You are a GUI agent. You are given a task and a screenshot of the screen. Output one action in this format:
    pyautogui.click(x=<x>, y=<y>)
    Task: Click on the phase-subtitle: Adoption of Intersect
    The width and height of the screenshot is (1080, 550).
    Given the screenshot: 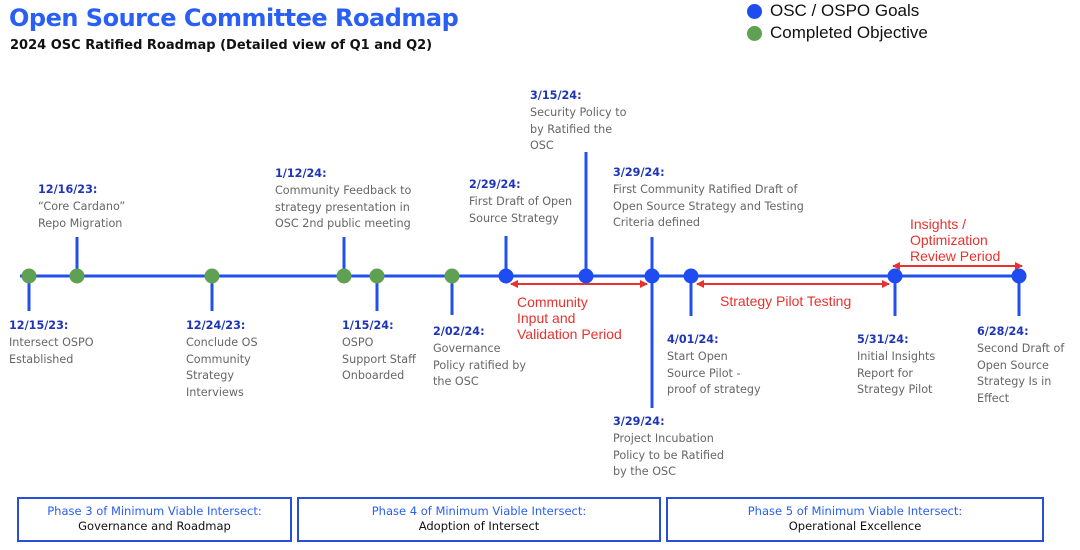 What is the action you would take?
    pyautogui.click(x=479, y=526)
    